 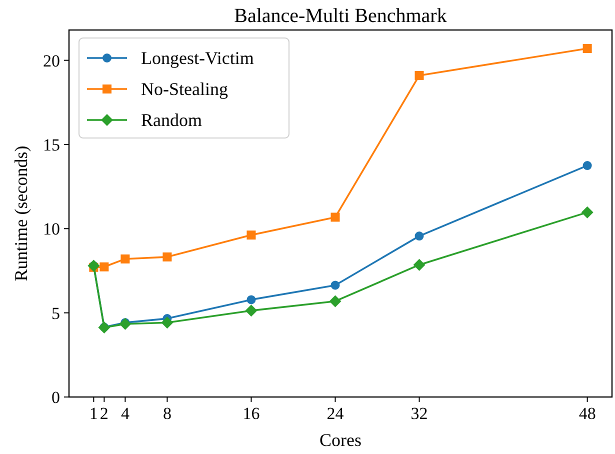 I want to click on x-tick-label: 48, so click(x=587, y=413).